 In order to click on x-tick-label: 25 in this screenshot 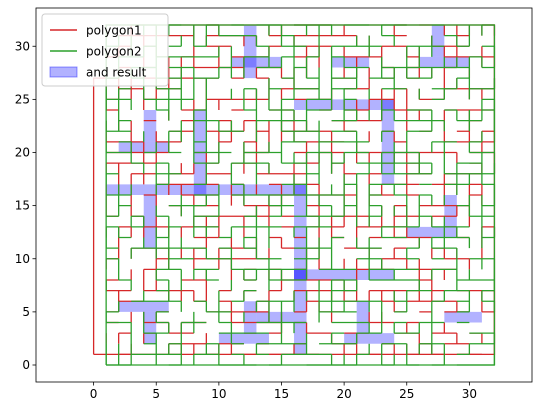, I will do `click(406, 394)`.